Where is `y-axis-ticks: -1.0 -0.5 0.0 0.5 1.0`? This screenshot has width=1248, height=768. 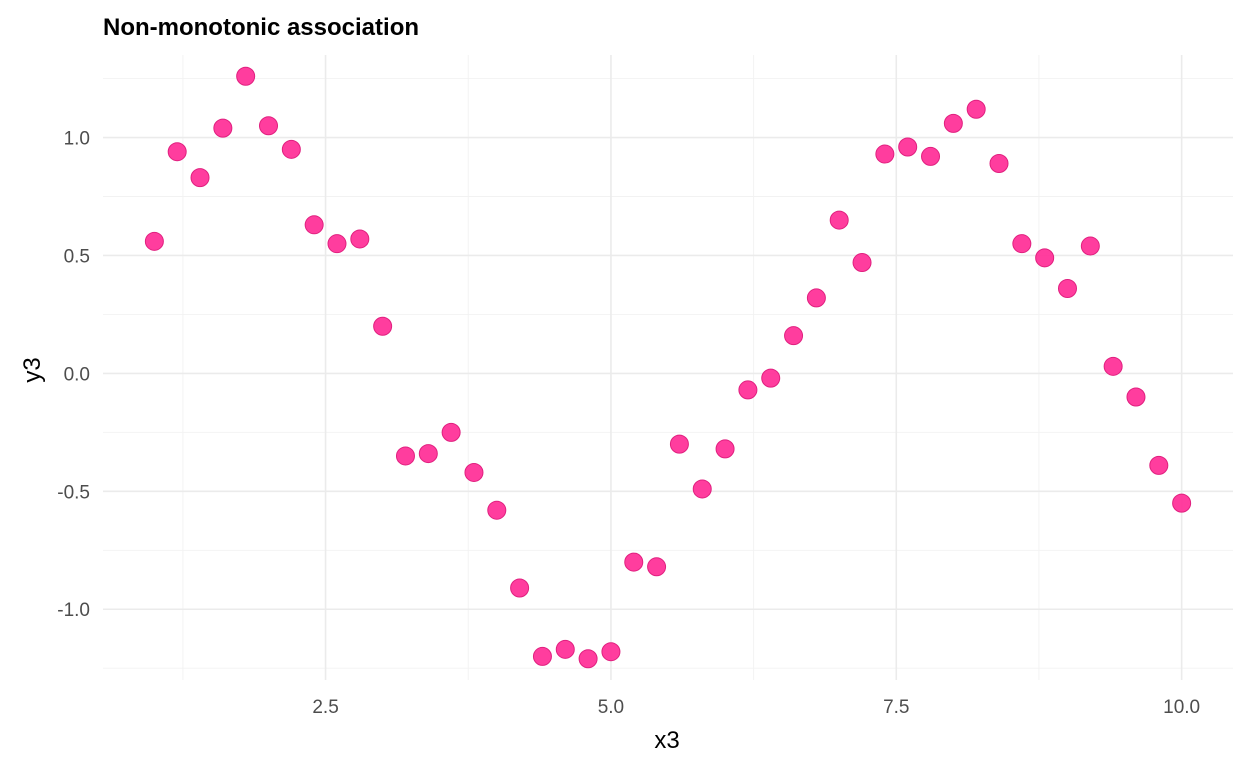 y-axis-ticks: -1.0 -0.5 0.0 0.5 1.0 is located at coordinates (73, 375).